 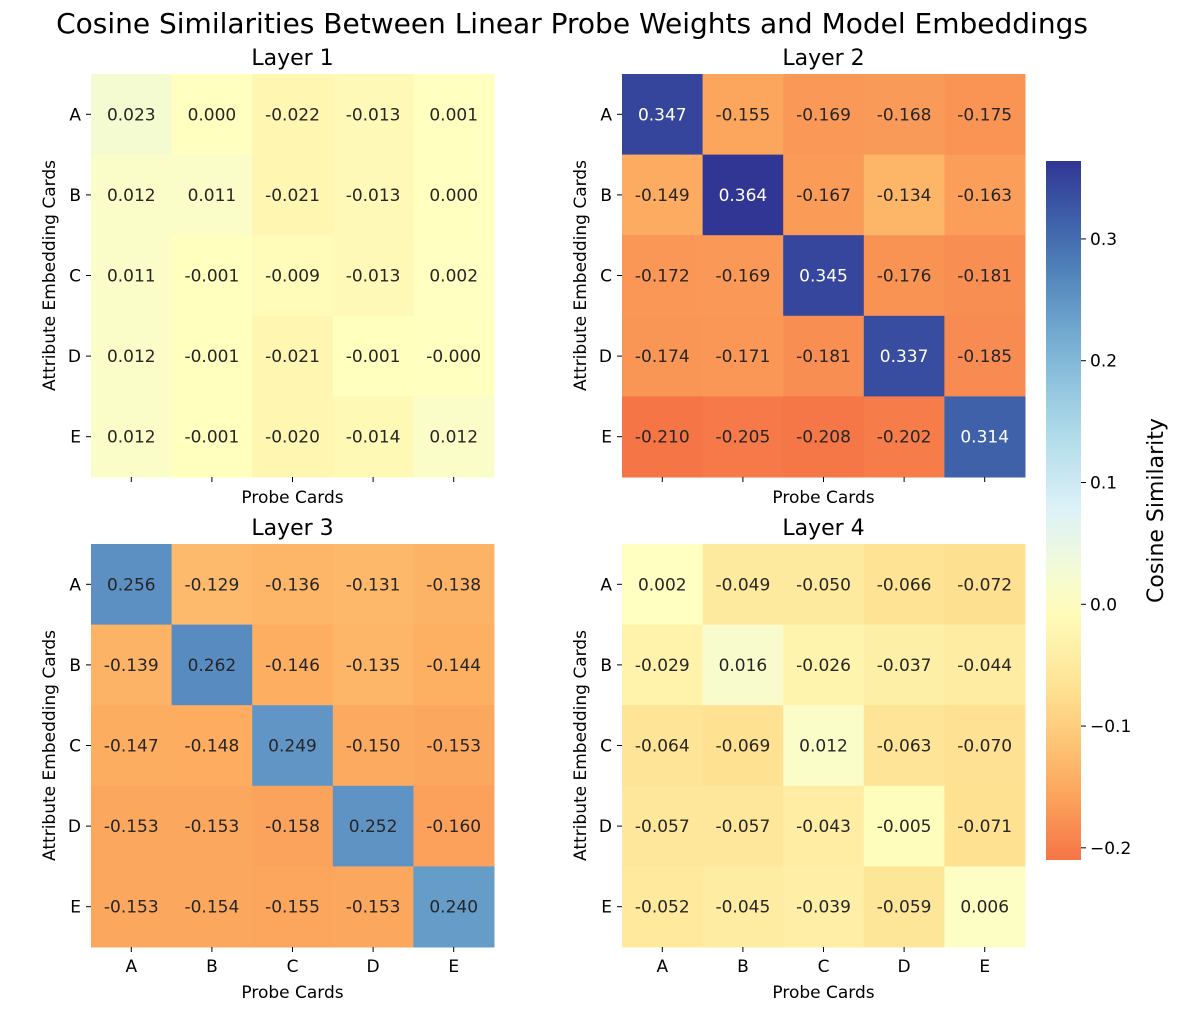 I want to click on cell-value-label: -0.176, so click(x=904, y=277).